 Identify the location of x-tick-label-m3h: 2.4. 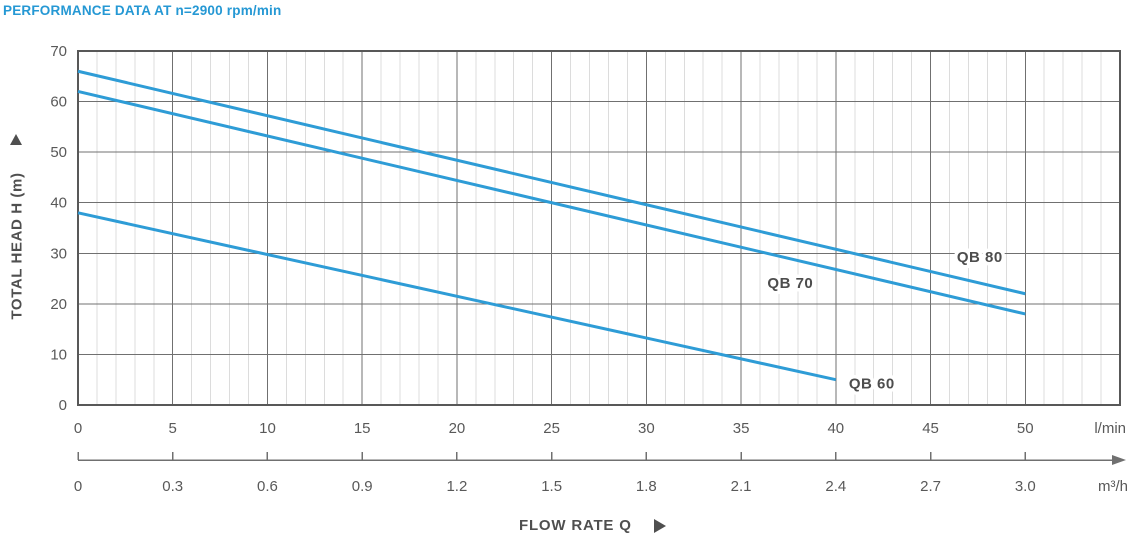
(835, 486).